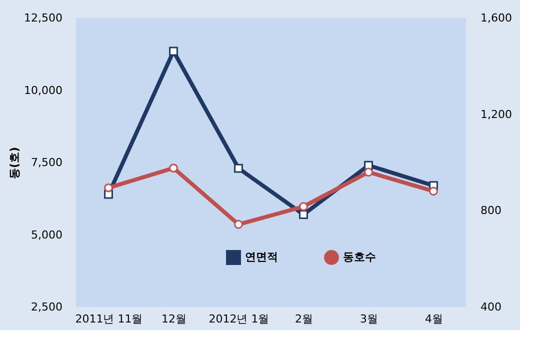 This screenshot has height=341, width=540. I want to click on y2-tick-label: 1,200, so click(496, 114).